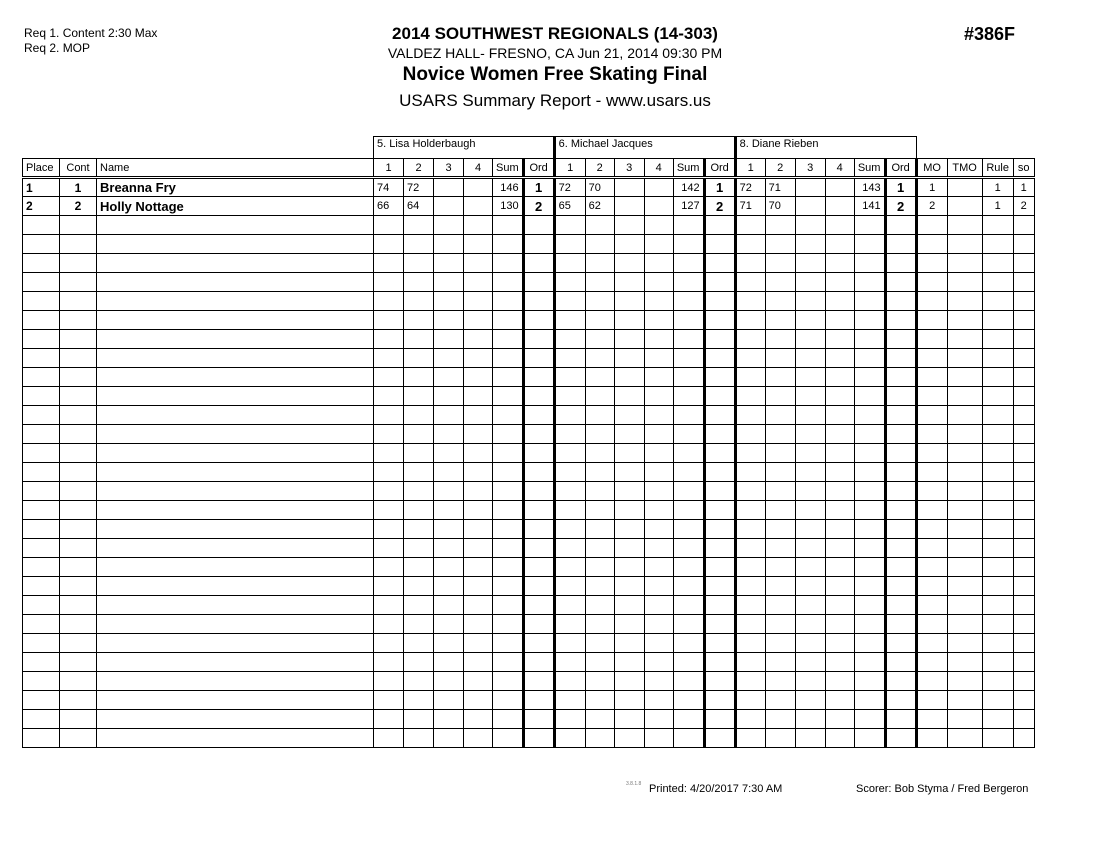  Describe the element at coordinates (508, 168) in the screenshot. I see `header-judge-col: Sum` at that location.